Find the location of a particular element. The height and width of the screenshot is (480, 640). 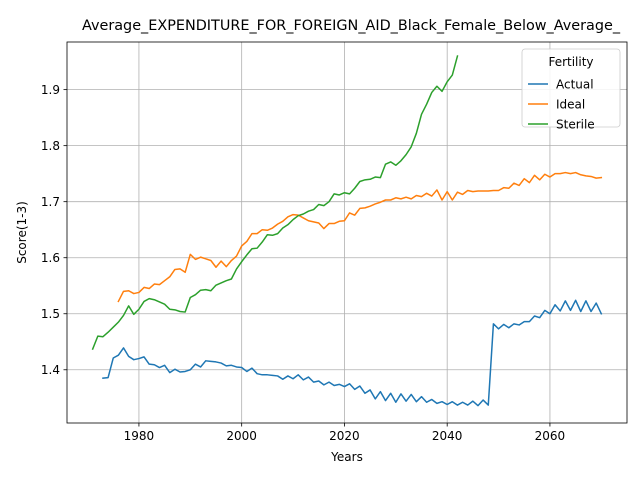

y-axis-ticks: 1.4 1.5 1.6 1.7 1.8 1.9 is located at coordinates (54, 230).